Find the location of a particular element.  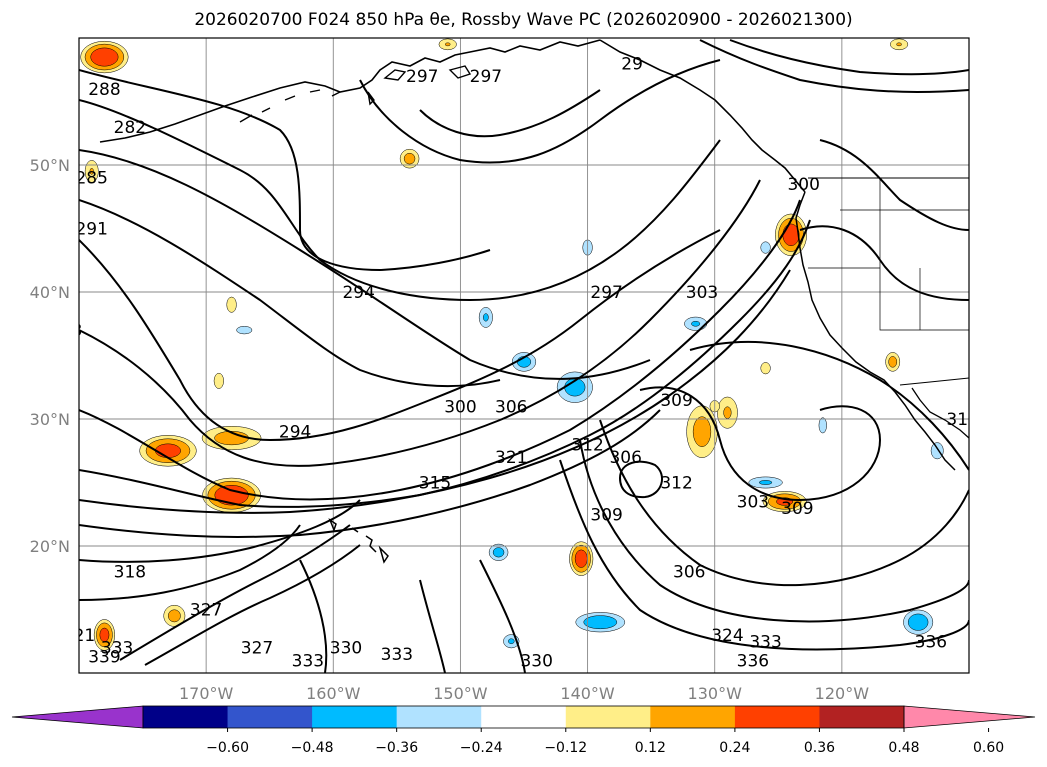

colorbar-tick-label: 0.48 is located at coordinates (903, 748).